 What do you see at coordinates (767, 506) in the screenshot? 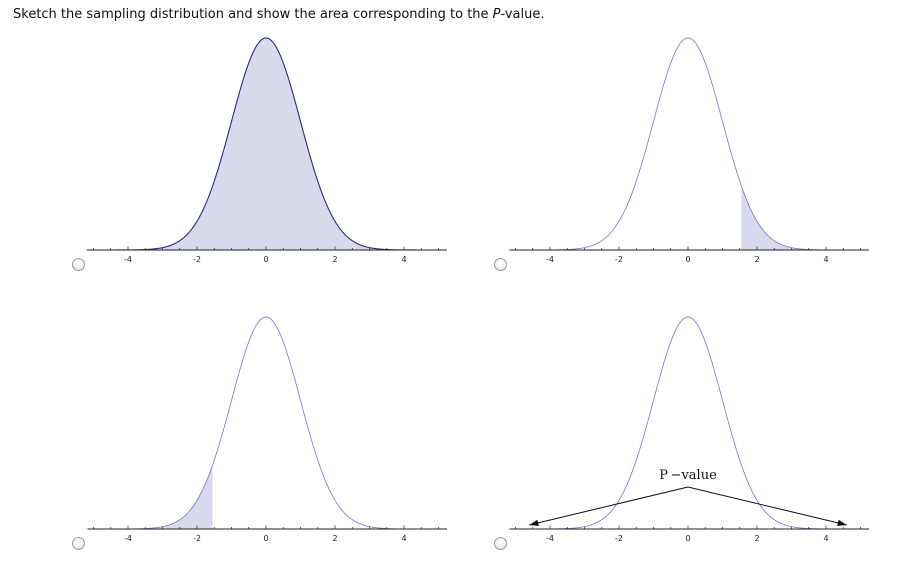
I see `right-arrow-line` at bounding box center [767, 506].